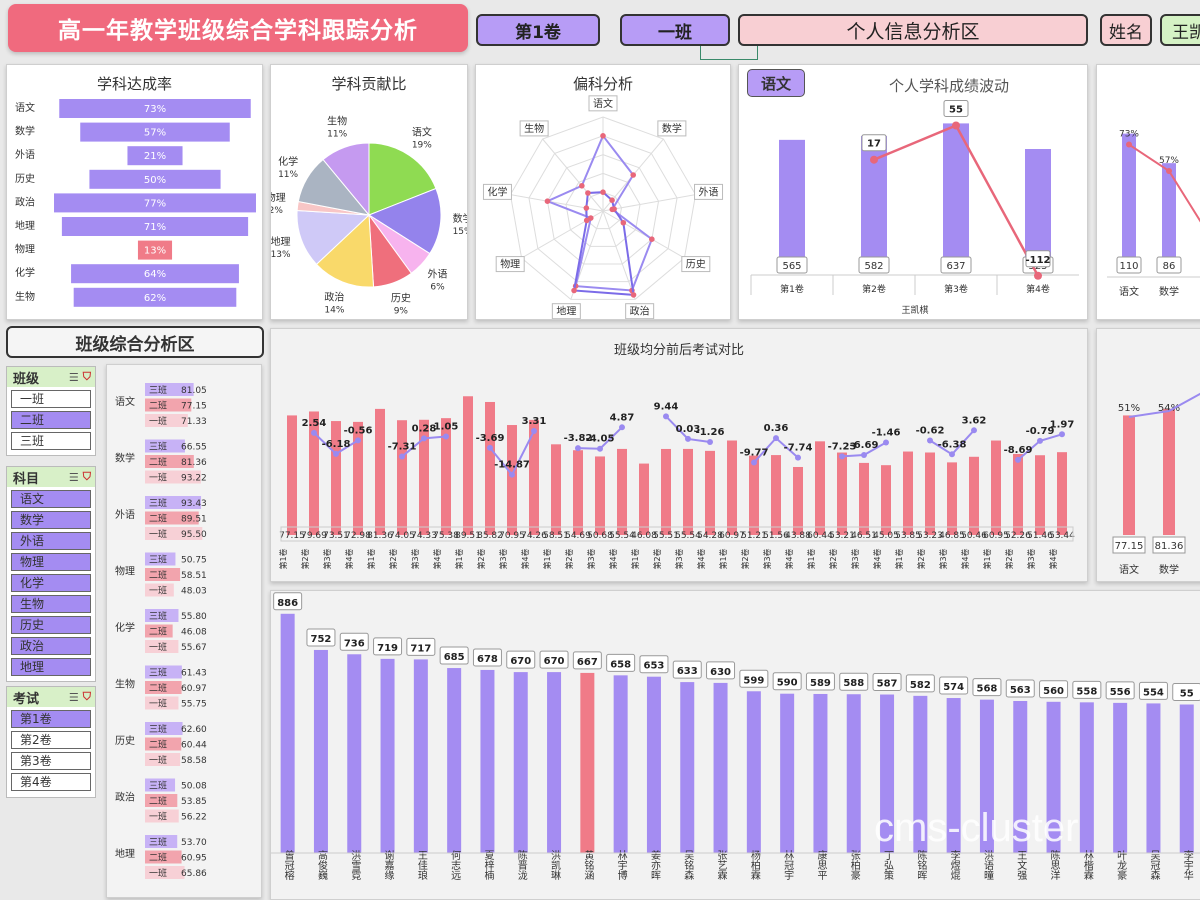  What do you see at coordinates (51, 740) in the screenshot?
I see `slicer-item-exam: 第2卷` at bounding box center [51, 740].